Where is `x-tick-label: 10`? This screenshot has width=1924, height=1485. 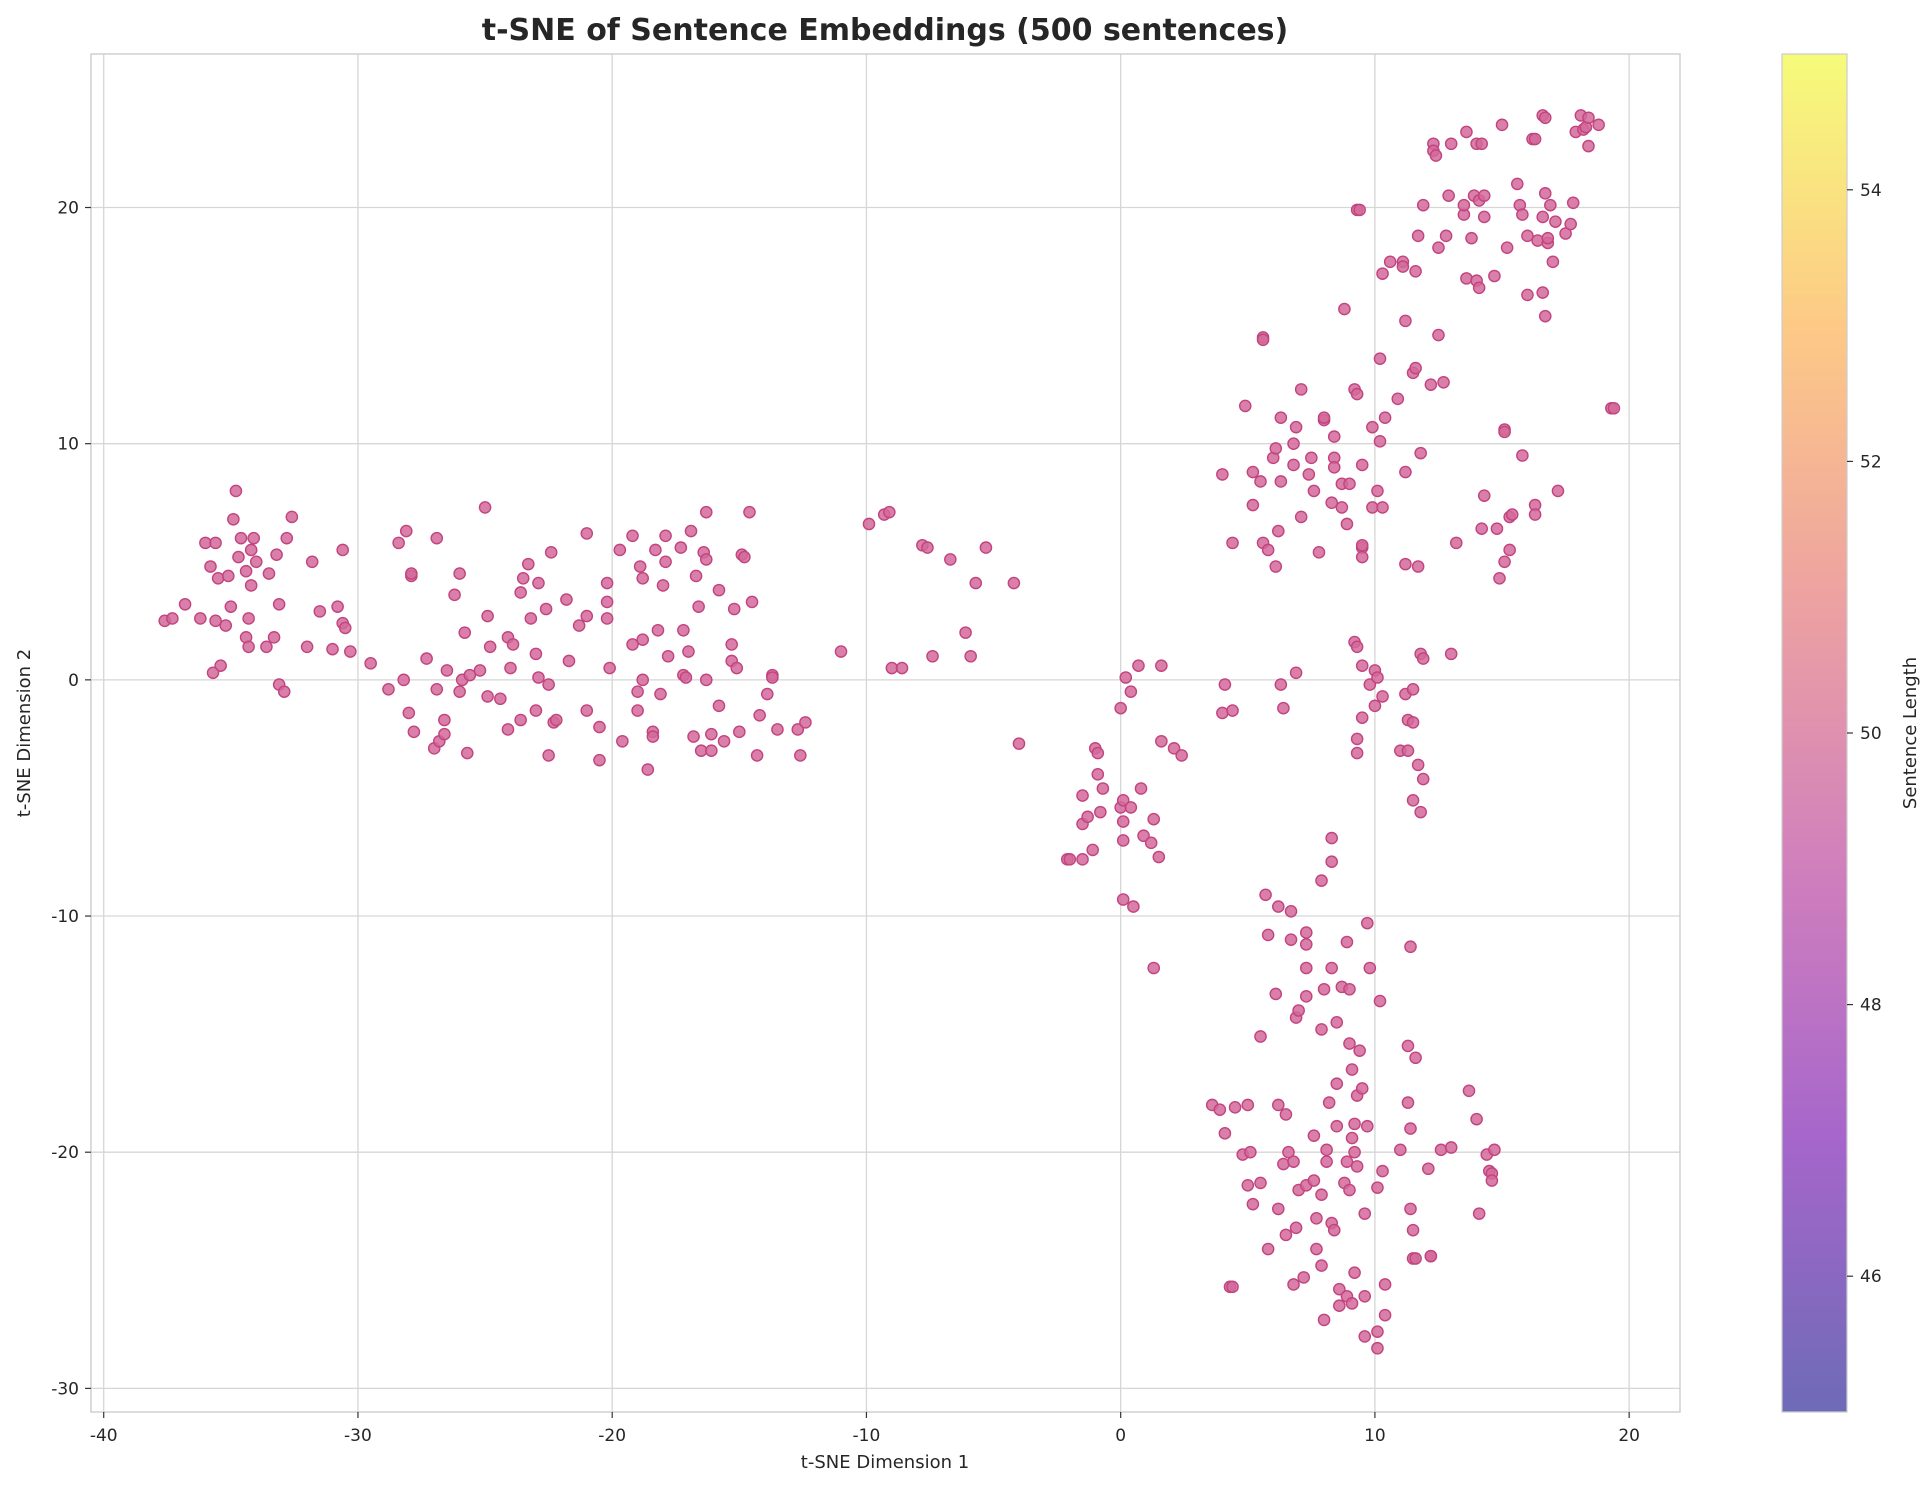
x-tick-label: 10 is located at coordinates (1375, 1436).